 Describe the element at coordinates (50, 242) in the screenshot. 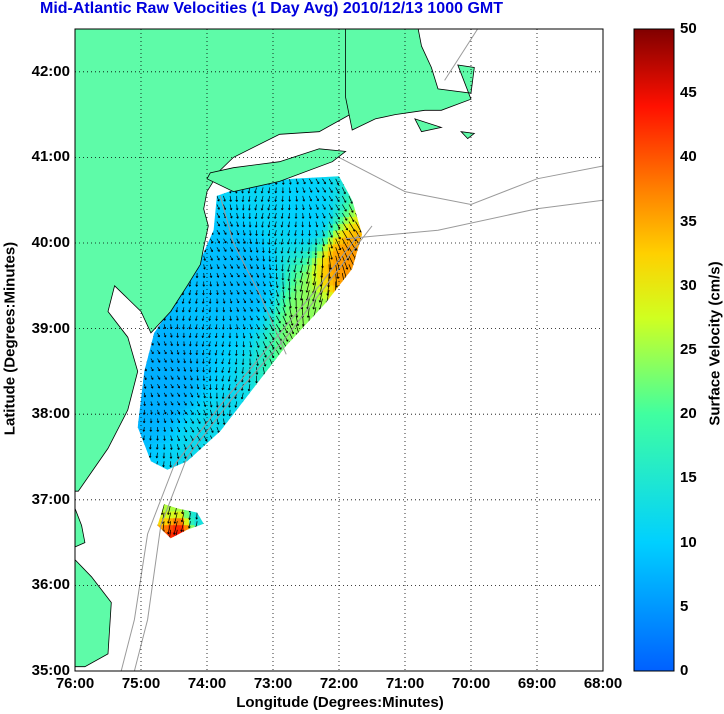

I see `y-tick-label: 40:00` at that location.